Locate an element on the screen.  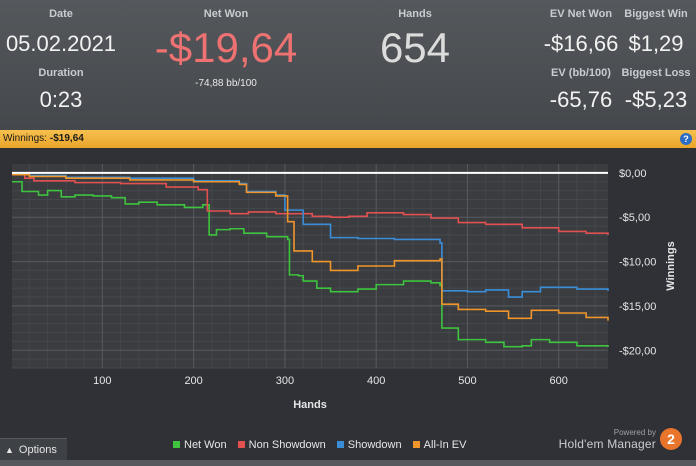
legend-item-showdown: Showdown is located at coordinates (369, 445).